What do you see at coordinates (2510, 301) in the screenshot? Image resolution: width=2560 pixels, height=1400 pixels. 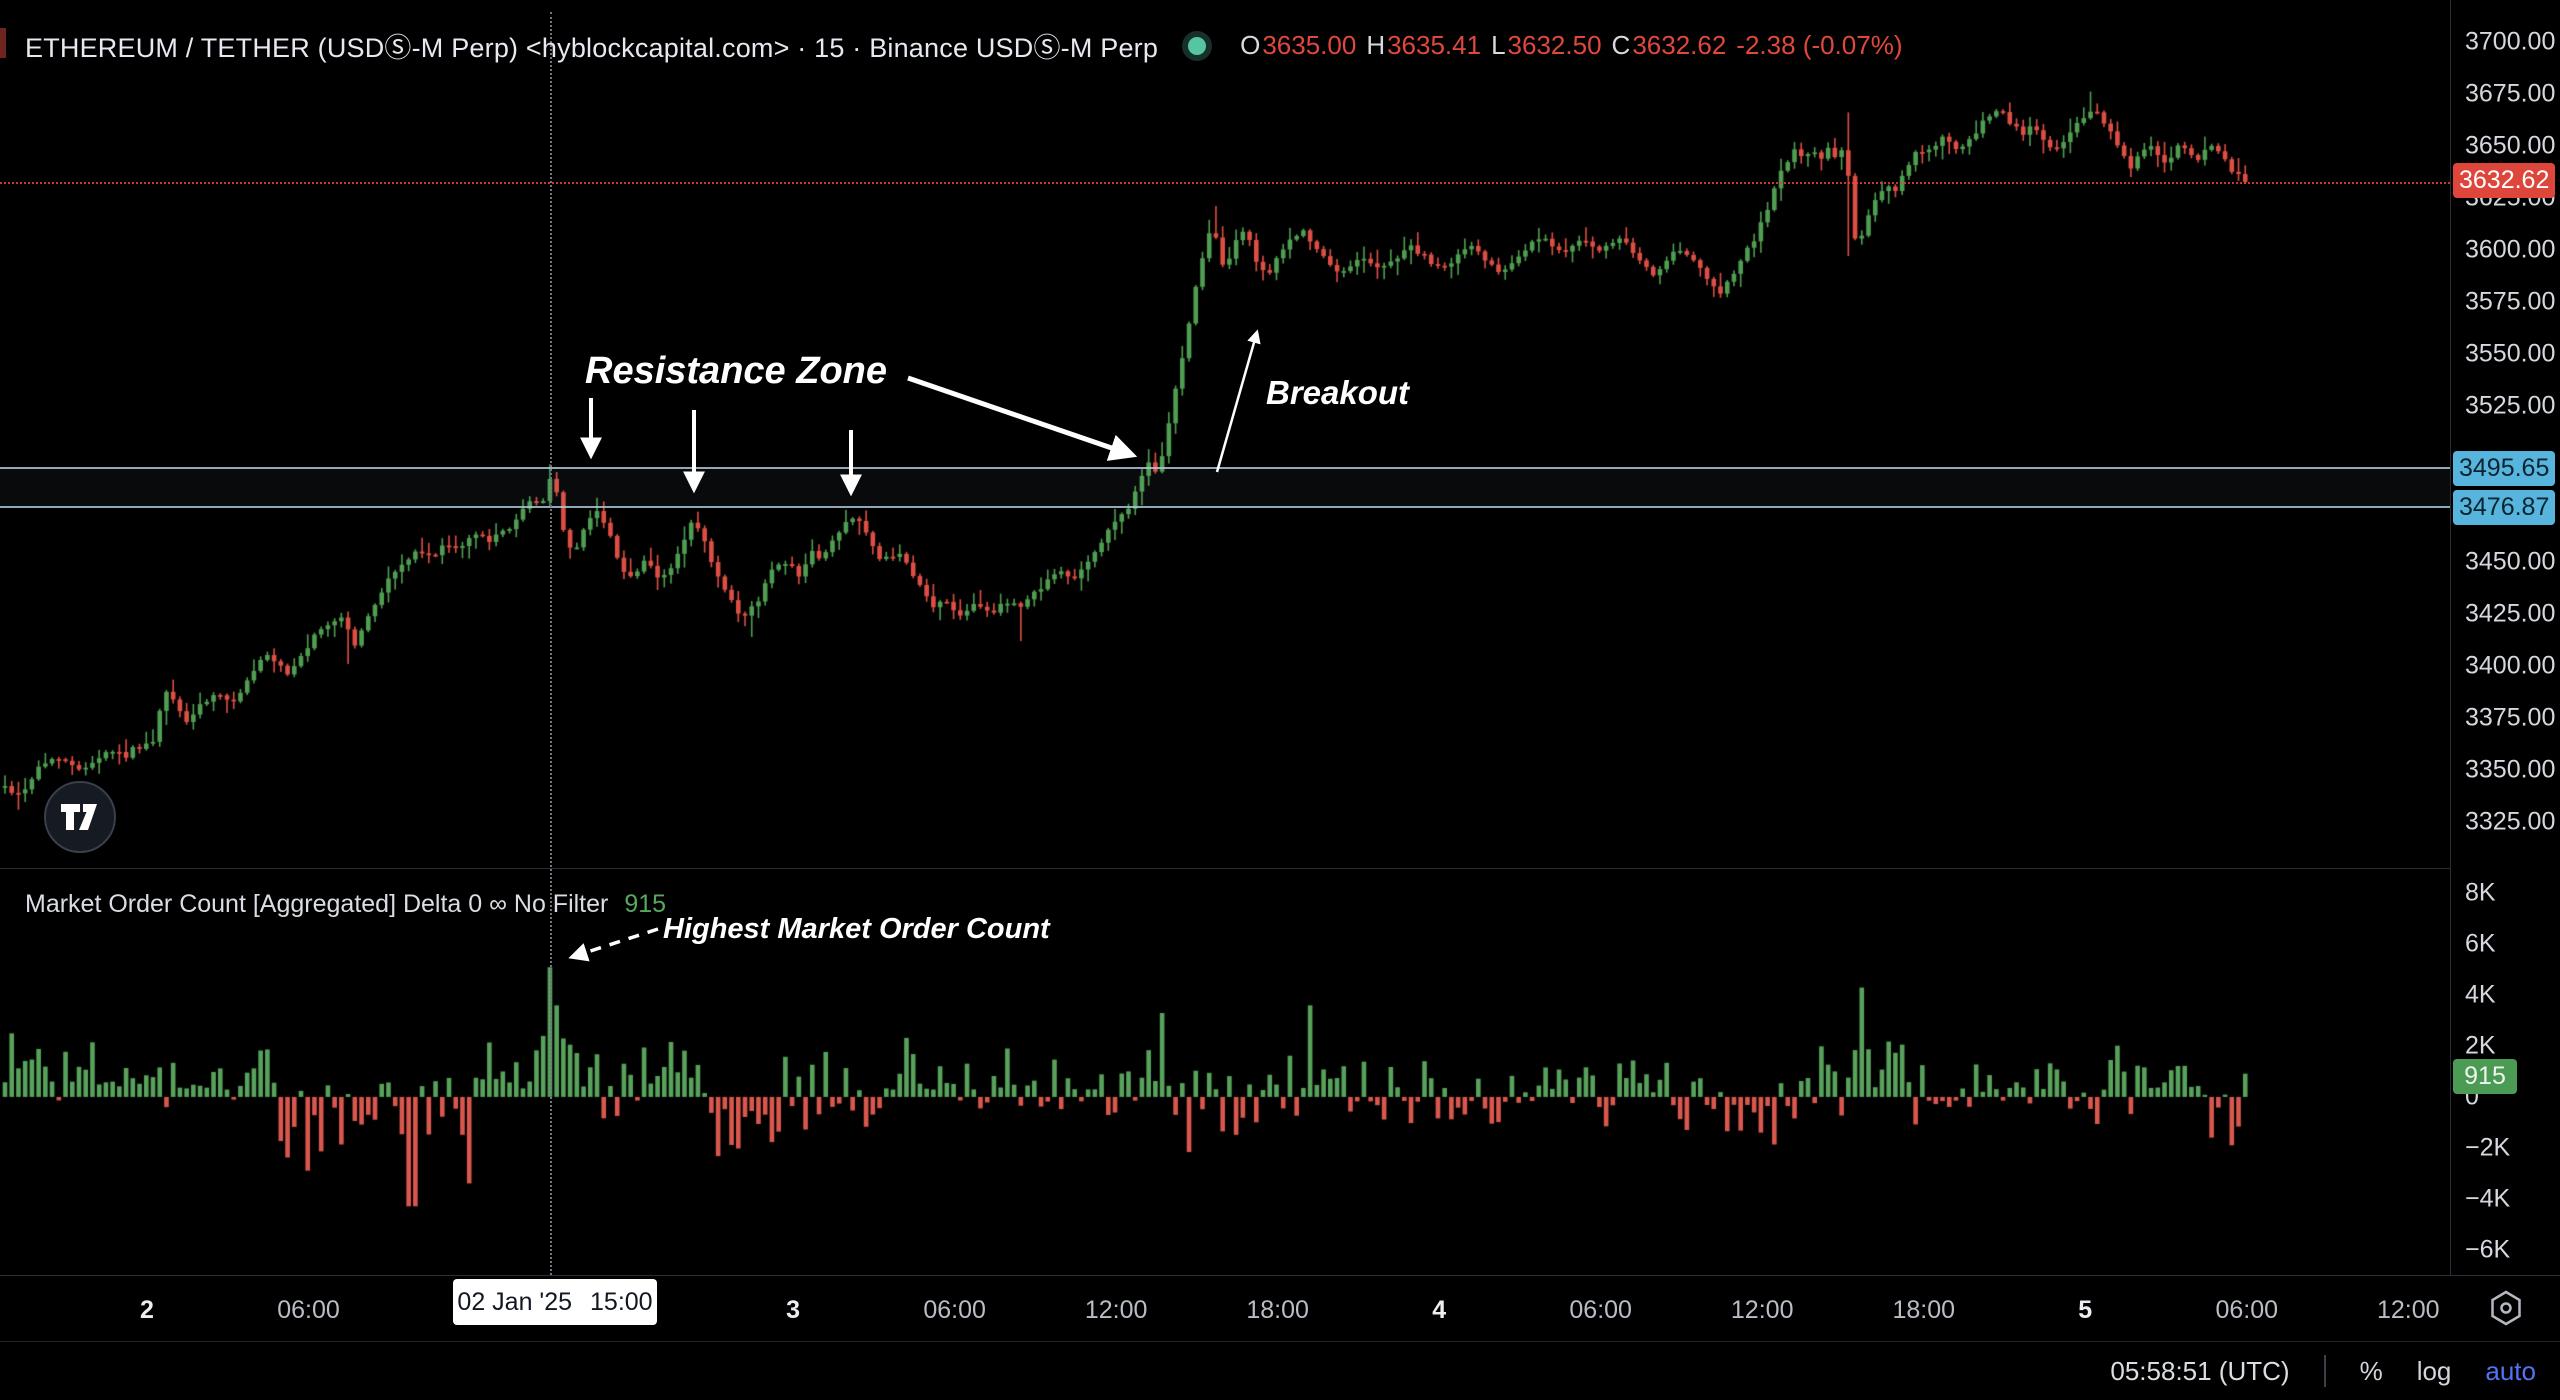 I see `price-axis-tick: 3575.00` at bounding box center [2510, 301].